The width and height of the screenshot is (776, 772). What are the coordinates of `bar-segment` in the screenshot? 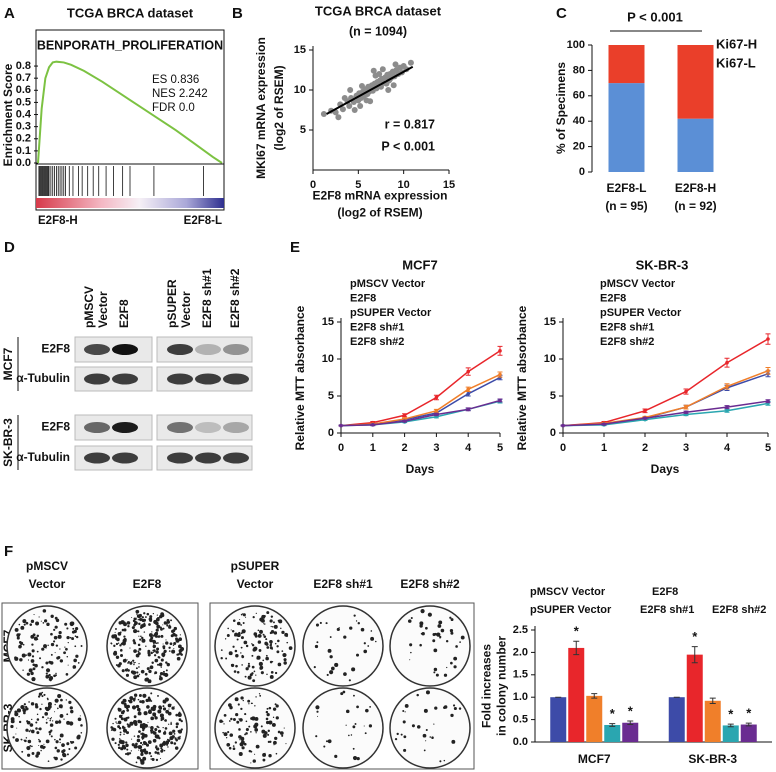 It's located at (695, 82).